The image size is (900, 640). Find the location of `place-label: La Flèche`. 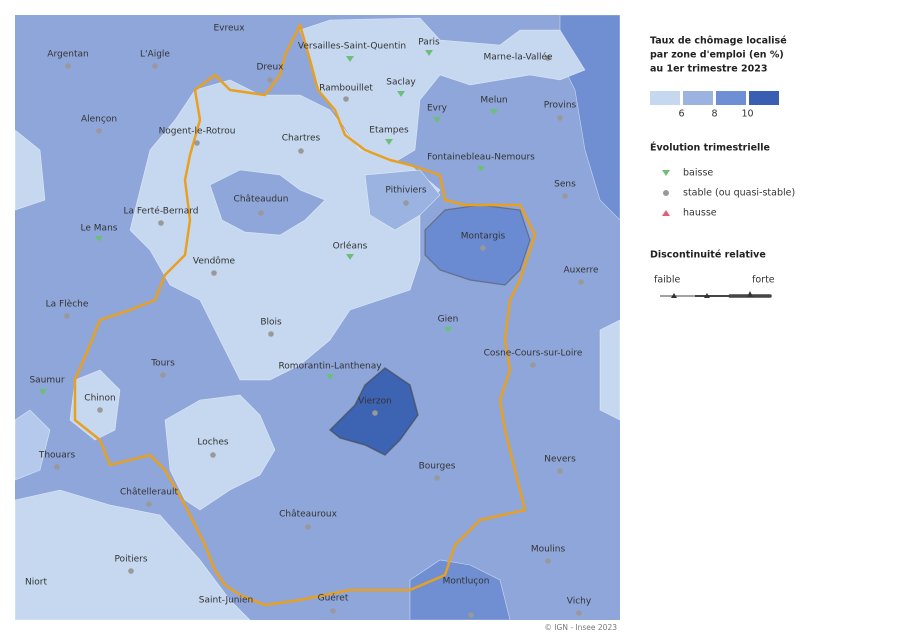

place-label: La Flèche is located at coordinates (67, 304).